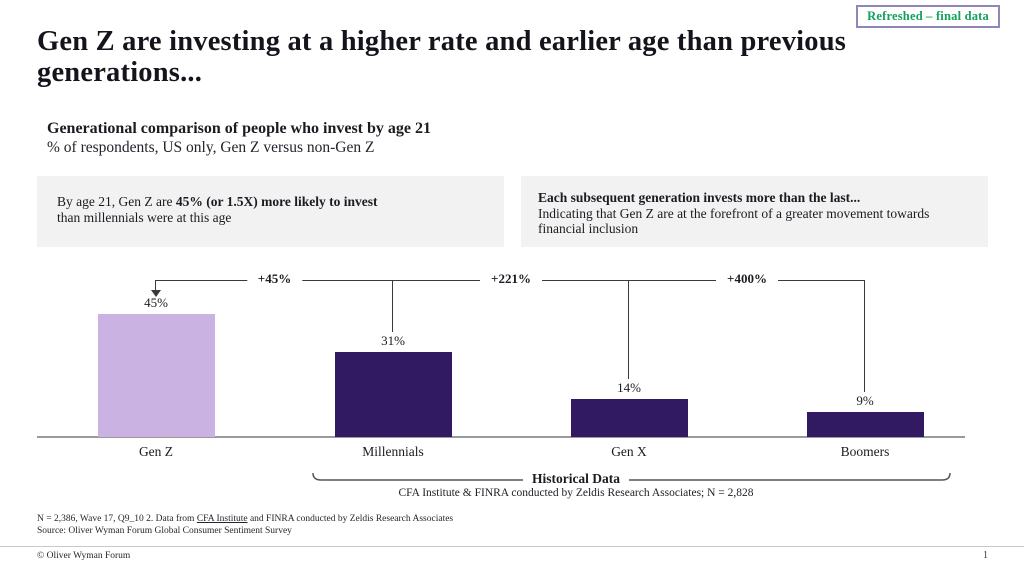  I want to click on arrow-down-icon, so click(156, 293).